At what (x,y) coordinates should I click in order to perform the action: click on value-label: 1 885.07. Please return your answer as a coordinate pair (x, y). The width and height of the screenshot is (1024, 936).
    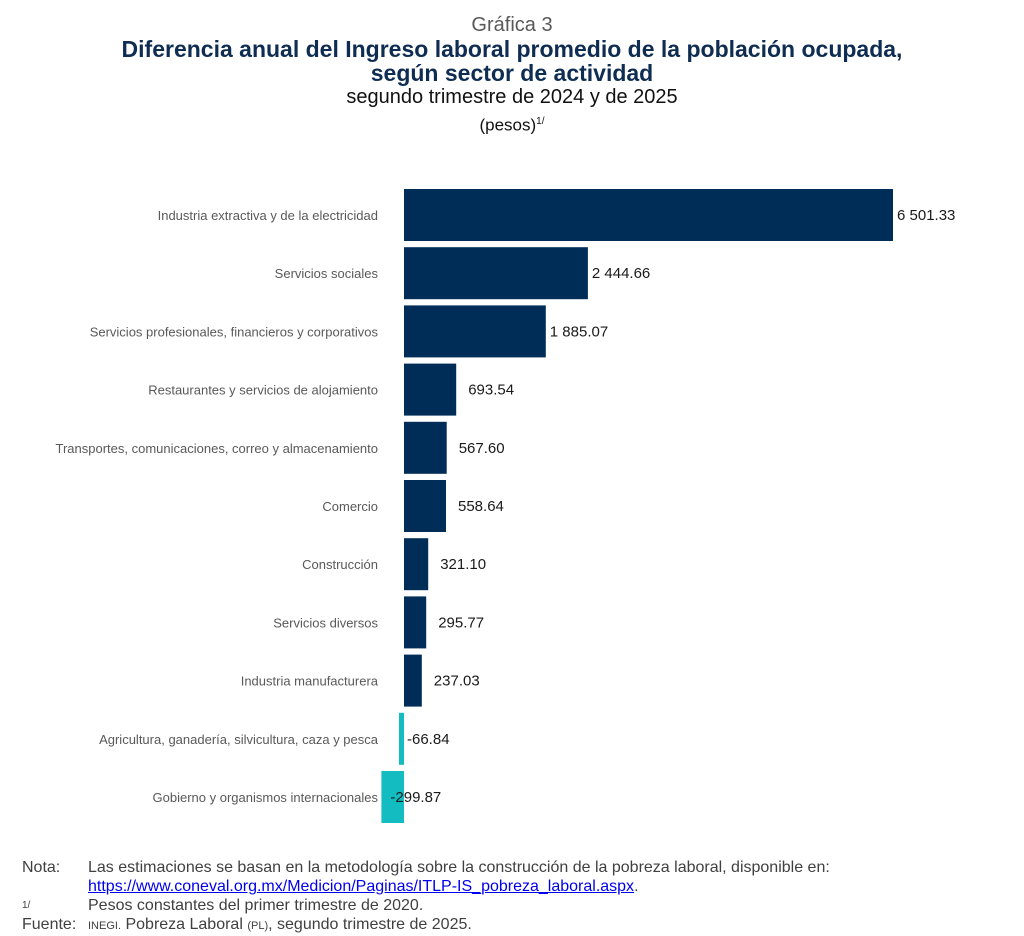
    Looking at the image, I should click on (579, 331).